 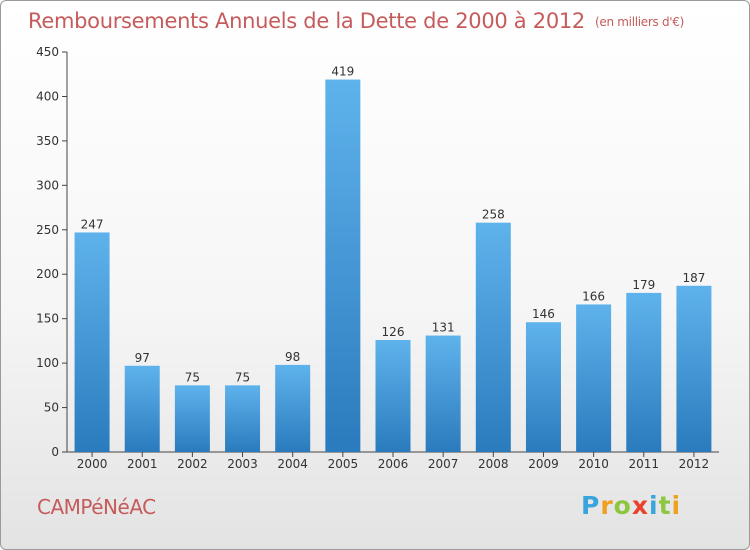 What do you see at coordinates (643, 285) in the screenshot?
I see `bar-value-label: 179` at bounding box center [643, 285].